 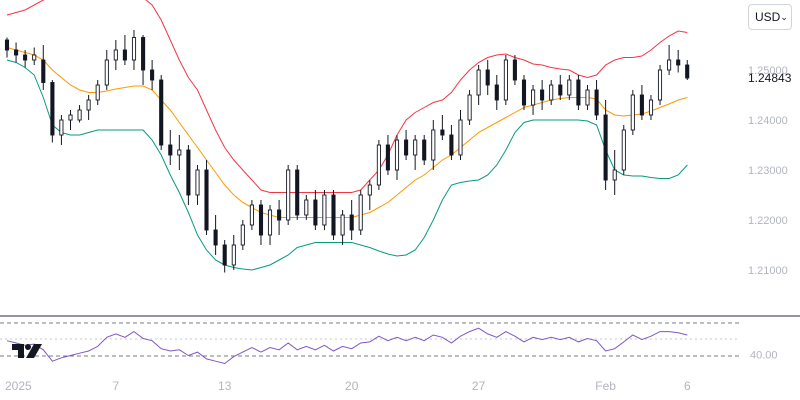 I want to click on currency-select: USD ⌄, so click(x=770, y=17).